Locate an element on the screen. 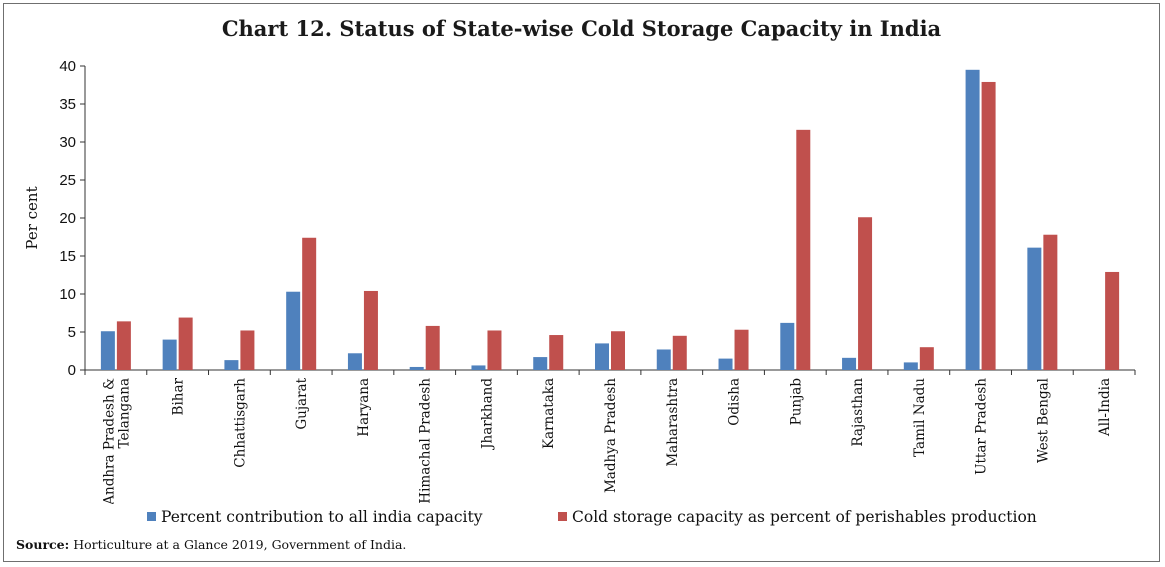  x-category-label: Himachal Pradesh is located at coordinates (426, 441).